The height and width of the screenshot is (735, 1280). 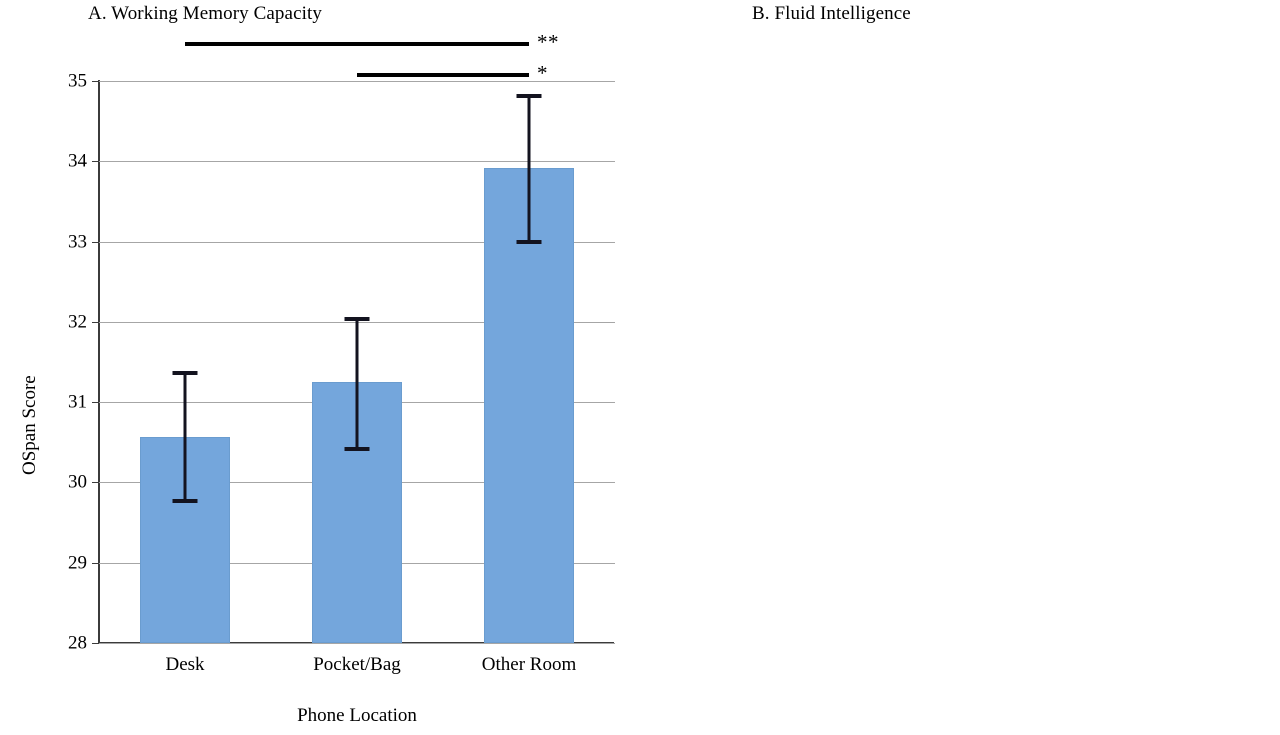 I want to click on y-axis-tick-label: 32, so click(x=77, y=322).